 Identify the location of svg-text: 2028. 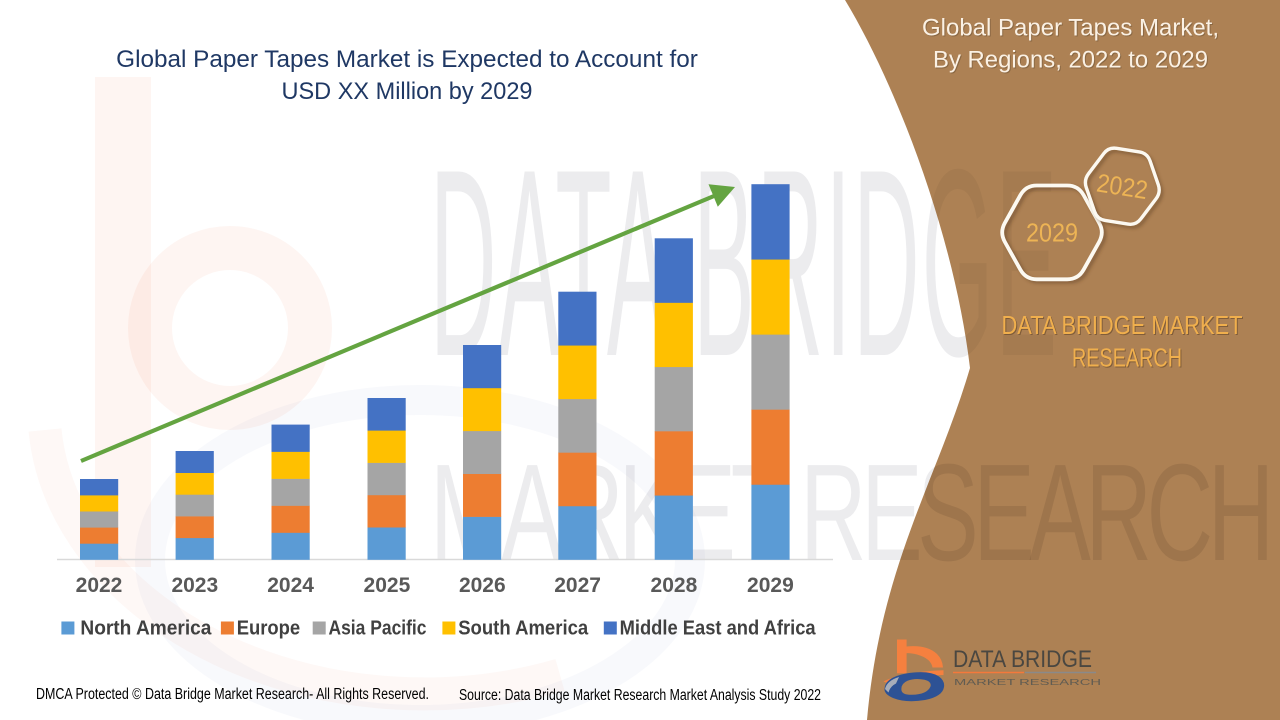
(674, 585).